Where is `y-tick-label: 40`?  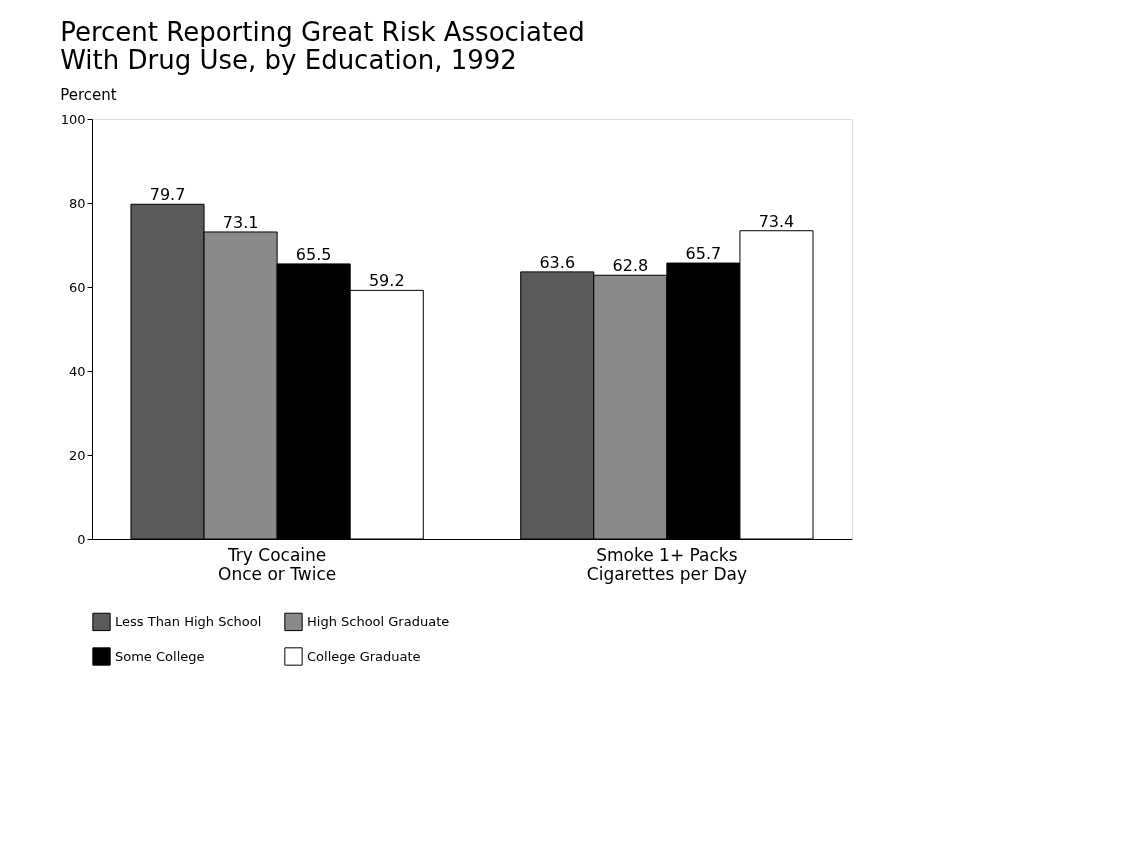
y-tick-label: 40 is located at coordinates (77, 371).